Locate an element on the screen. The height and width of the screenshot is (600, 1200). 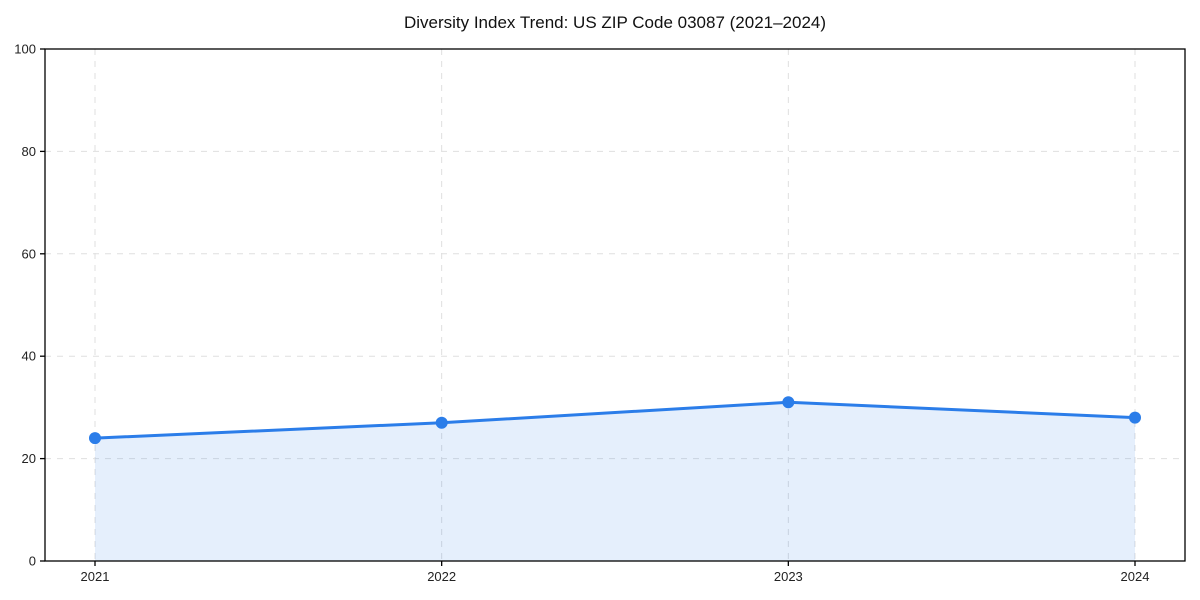
x-tick-label: 2023 is located at coordinates (788, 576).